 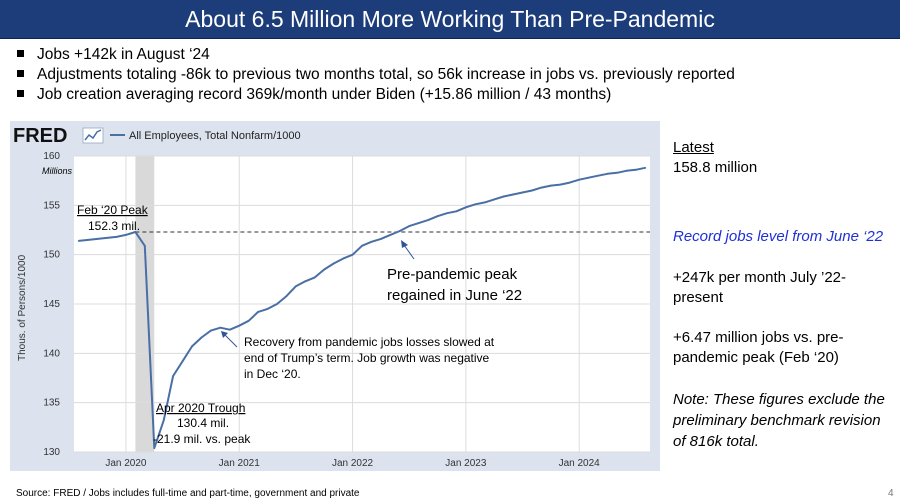 I want to click on y-tick-label: 160, so click(x=51, y=156).